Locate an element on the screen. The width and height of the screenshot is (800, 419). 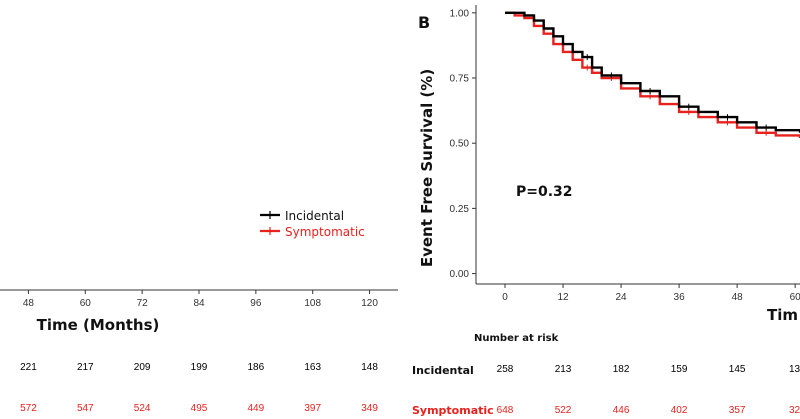
legend-symptomatic-label: Symptomatic is located at coordinates (325, 232).